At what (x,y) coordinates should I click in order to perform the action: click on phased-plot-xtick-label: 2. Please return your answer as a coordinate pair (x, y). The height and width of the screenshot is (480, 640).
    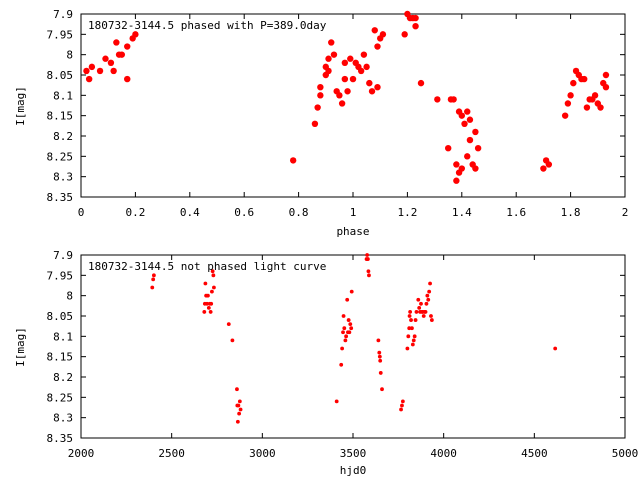
    Looking at the image, I should click on (625, 212).